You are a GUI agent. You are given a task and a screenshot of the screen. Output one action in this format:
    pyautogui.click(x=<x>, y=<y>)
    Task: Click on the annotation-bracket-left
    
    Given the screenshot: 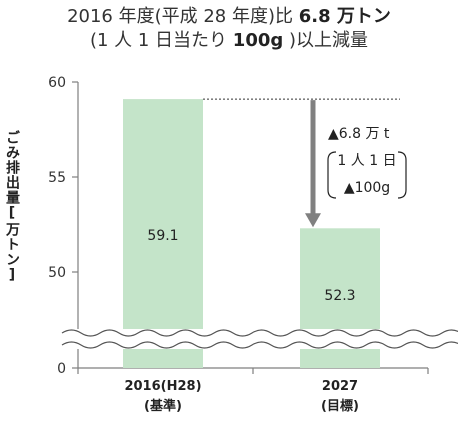 What is the action you would take?
    pyautogui.click(x=332, y=175)
    